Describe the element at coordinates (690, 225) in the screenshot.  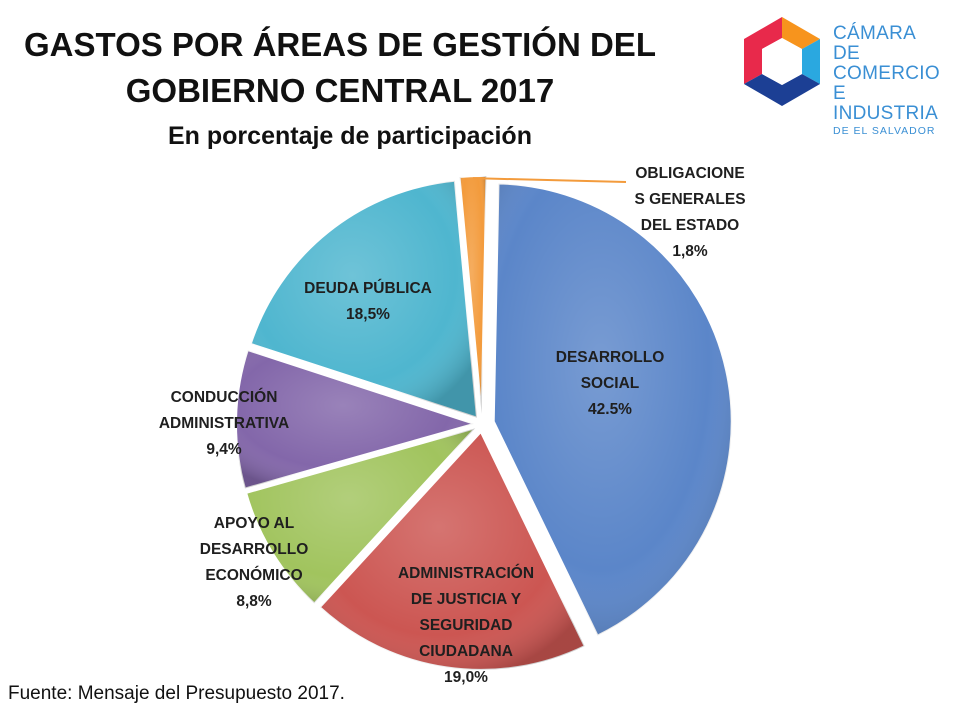
I see `slice-label-line: DEL ESTADO` at that location.